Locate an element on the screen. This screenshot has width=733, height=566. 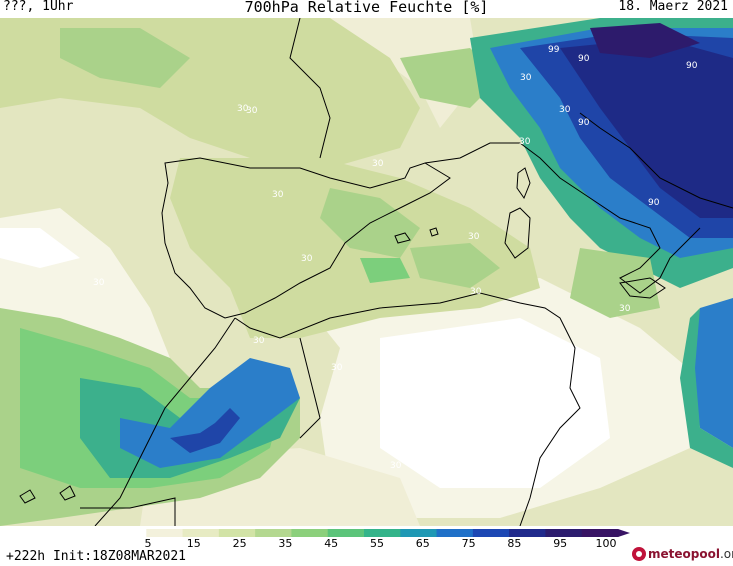
coastline-france is located at coordinates (404, 91).